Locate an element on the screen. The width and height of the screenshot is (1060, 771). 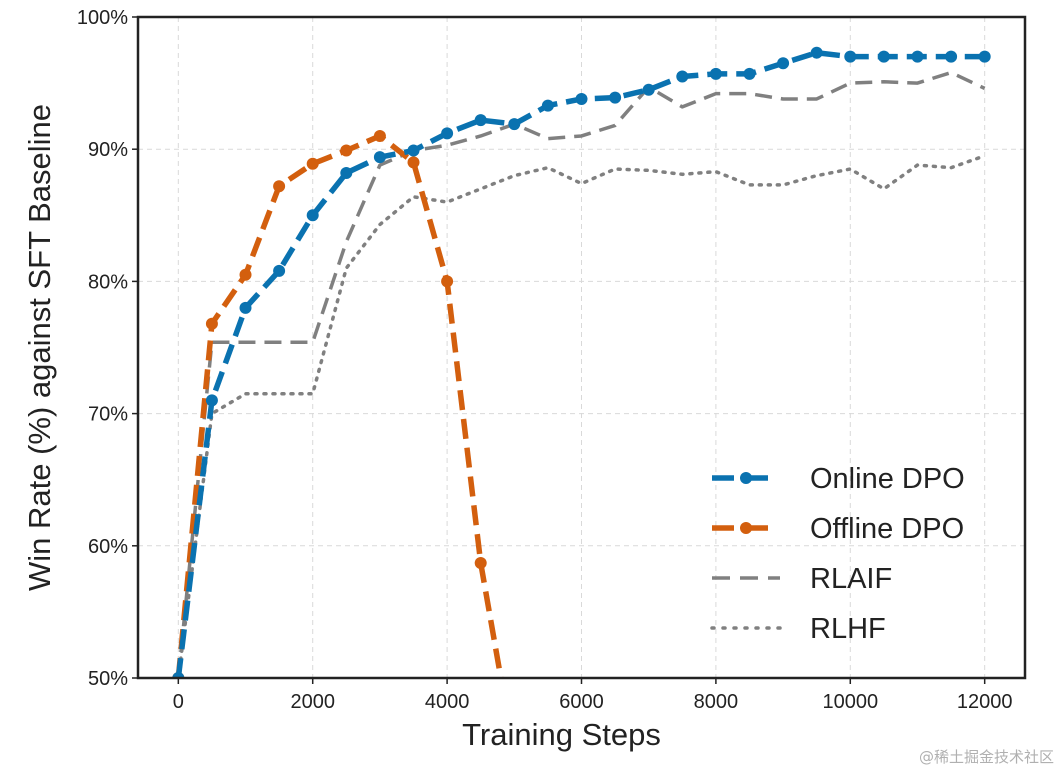
y-tick-label: 100% is located at coordinates (102, 18).